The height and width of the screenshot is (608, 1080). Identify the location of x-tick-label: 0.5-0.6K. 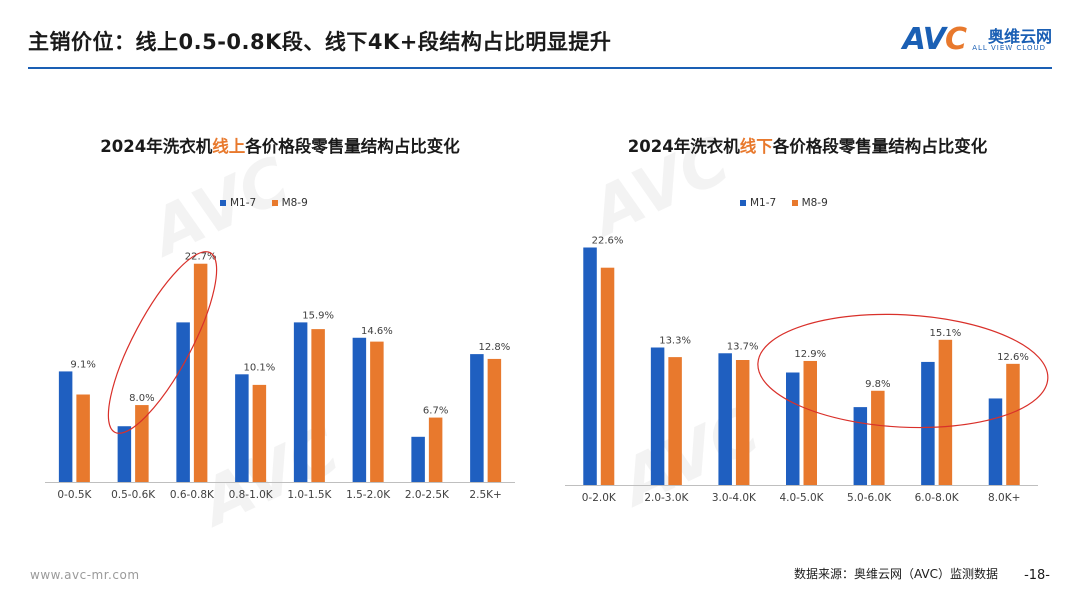
(133, 495).